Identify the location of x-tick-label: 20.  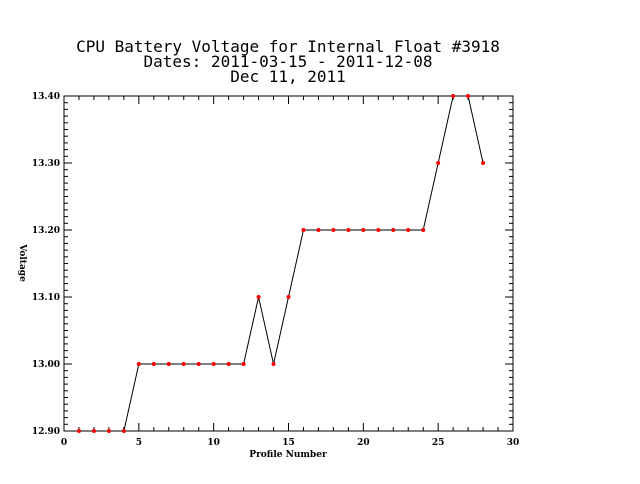
(363, 443).